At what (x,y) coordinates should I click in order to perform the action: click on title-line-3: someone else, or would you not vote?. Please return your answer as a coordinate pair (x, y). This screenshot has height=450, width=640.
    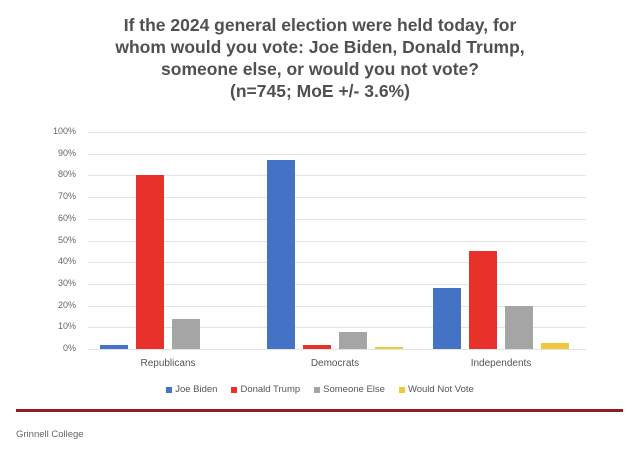
    Looking at the image, I should click on (320, 69).